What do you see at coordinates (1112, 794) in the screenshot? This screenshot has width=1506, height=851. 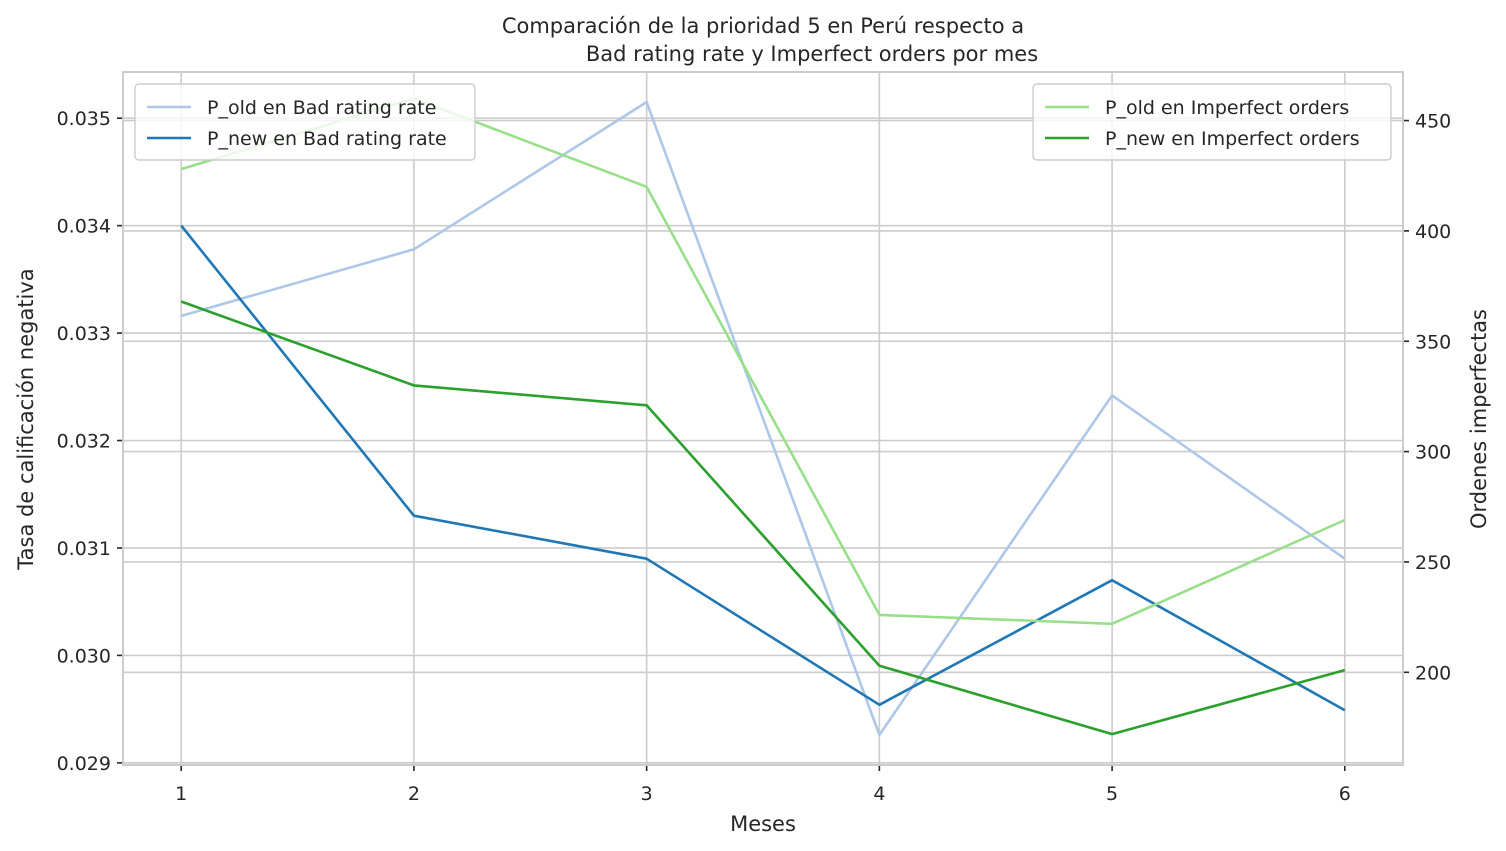 I see `x-tick-label: 5` at bounding box center [1112, 794].